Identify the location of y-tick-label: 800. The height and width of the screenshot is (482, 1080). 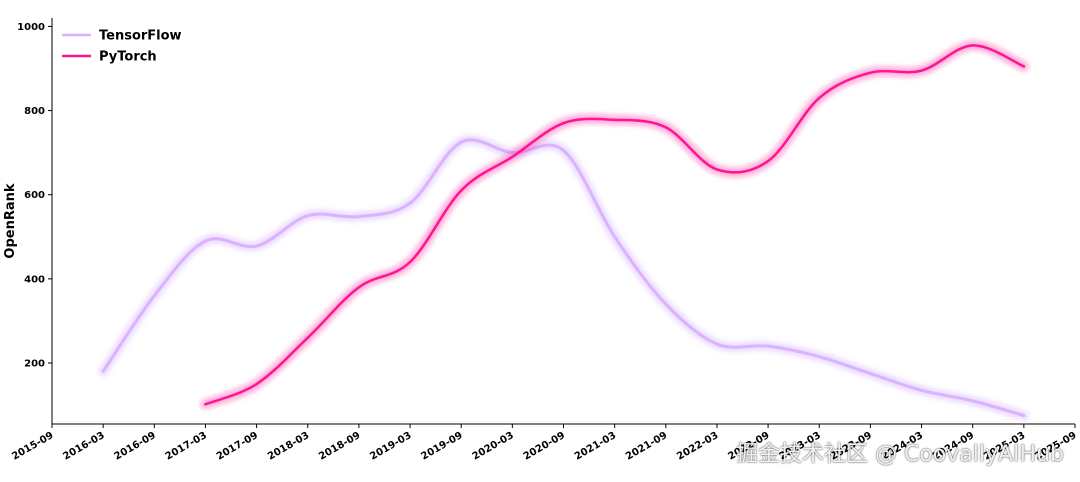
(34, 111).